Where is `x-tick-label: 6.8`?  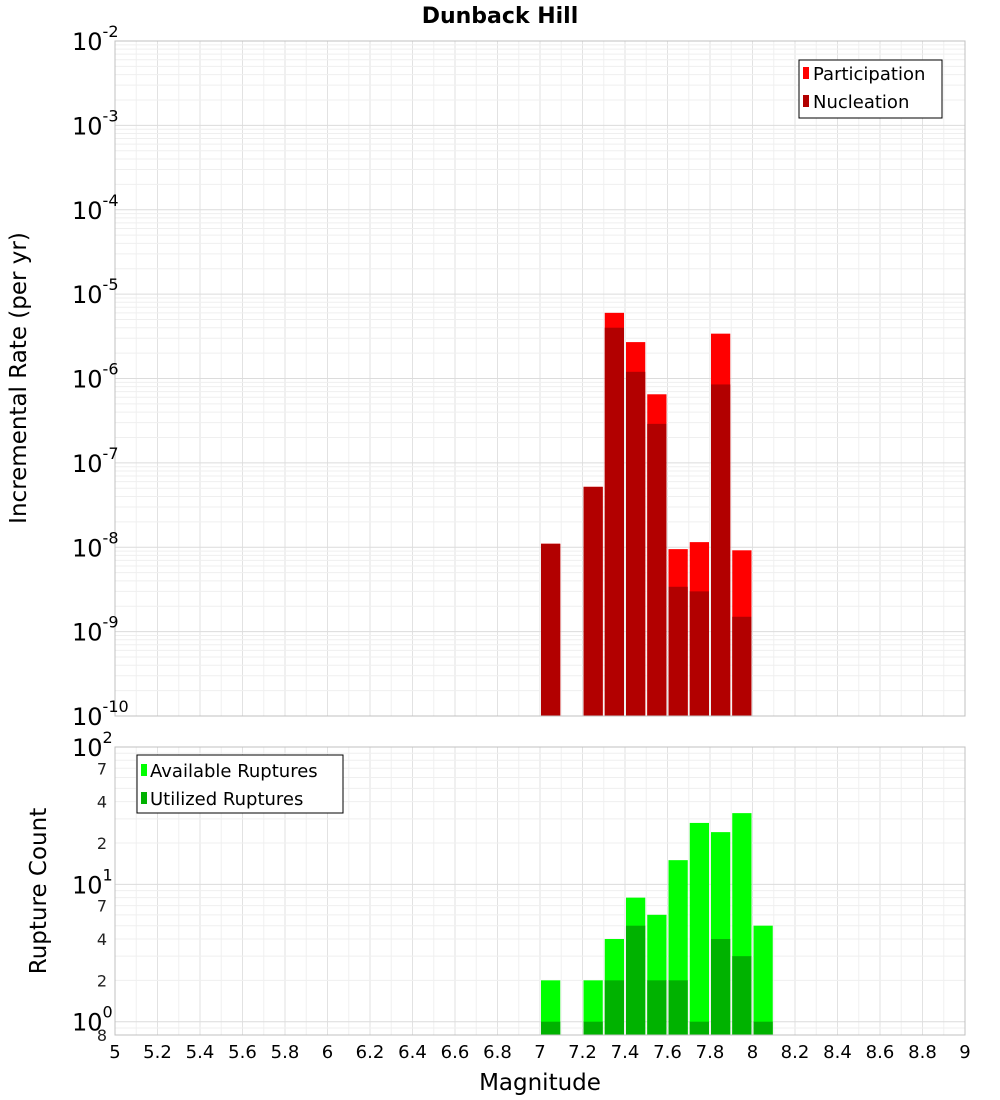 x-tick-label: 6.8 is located at coordinates (497, 1052).